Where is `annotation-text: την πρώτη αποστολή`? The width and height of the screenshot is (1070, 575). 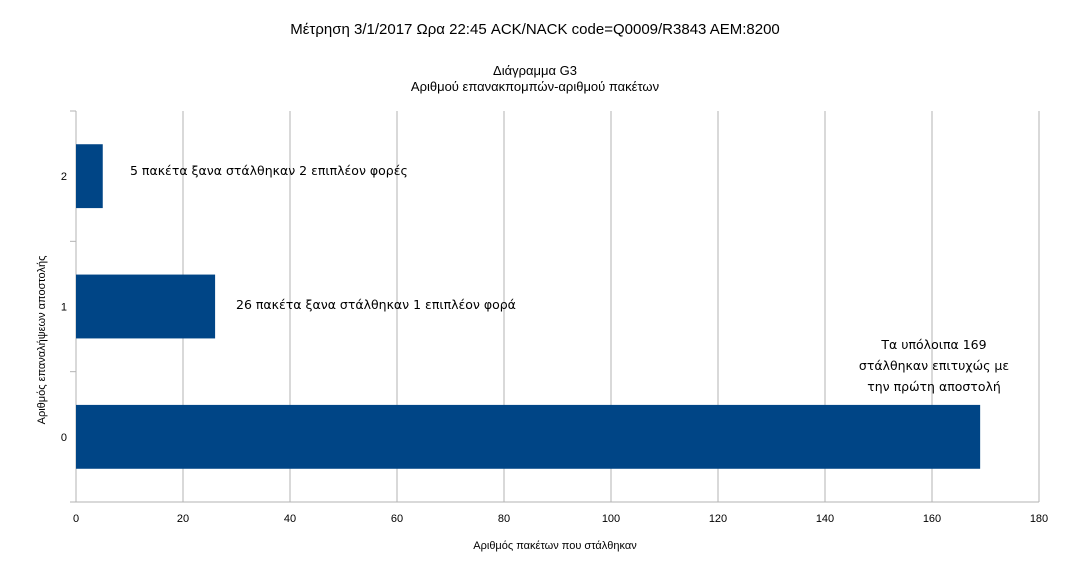 annotation-text: την πρώτη αποστολή is located at coordinates (934, 386).